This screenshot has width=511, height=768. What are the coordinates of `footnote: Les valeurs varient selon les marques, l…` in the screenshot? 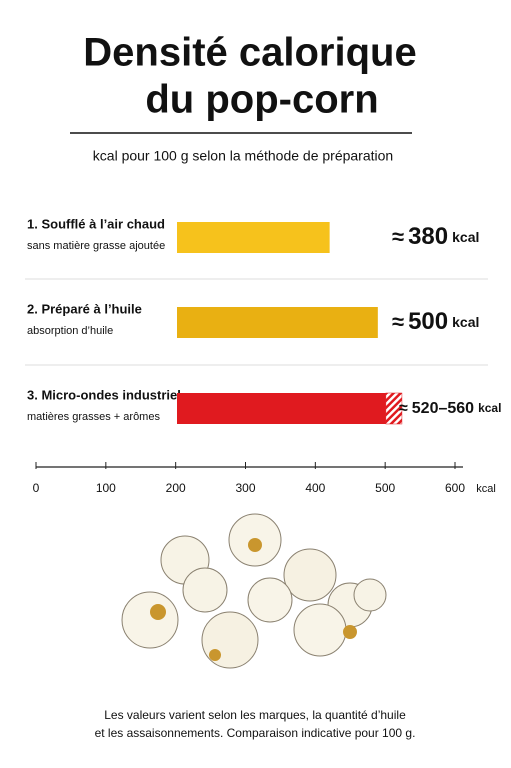 It's located at (255, 715).